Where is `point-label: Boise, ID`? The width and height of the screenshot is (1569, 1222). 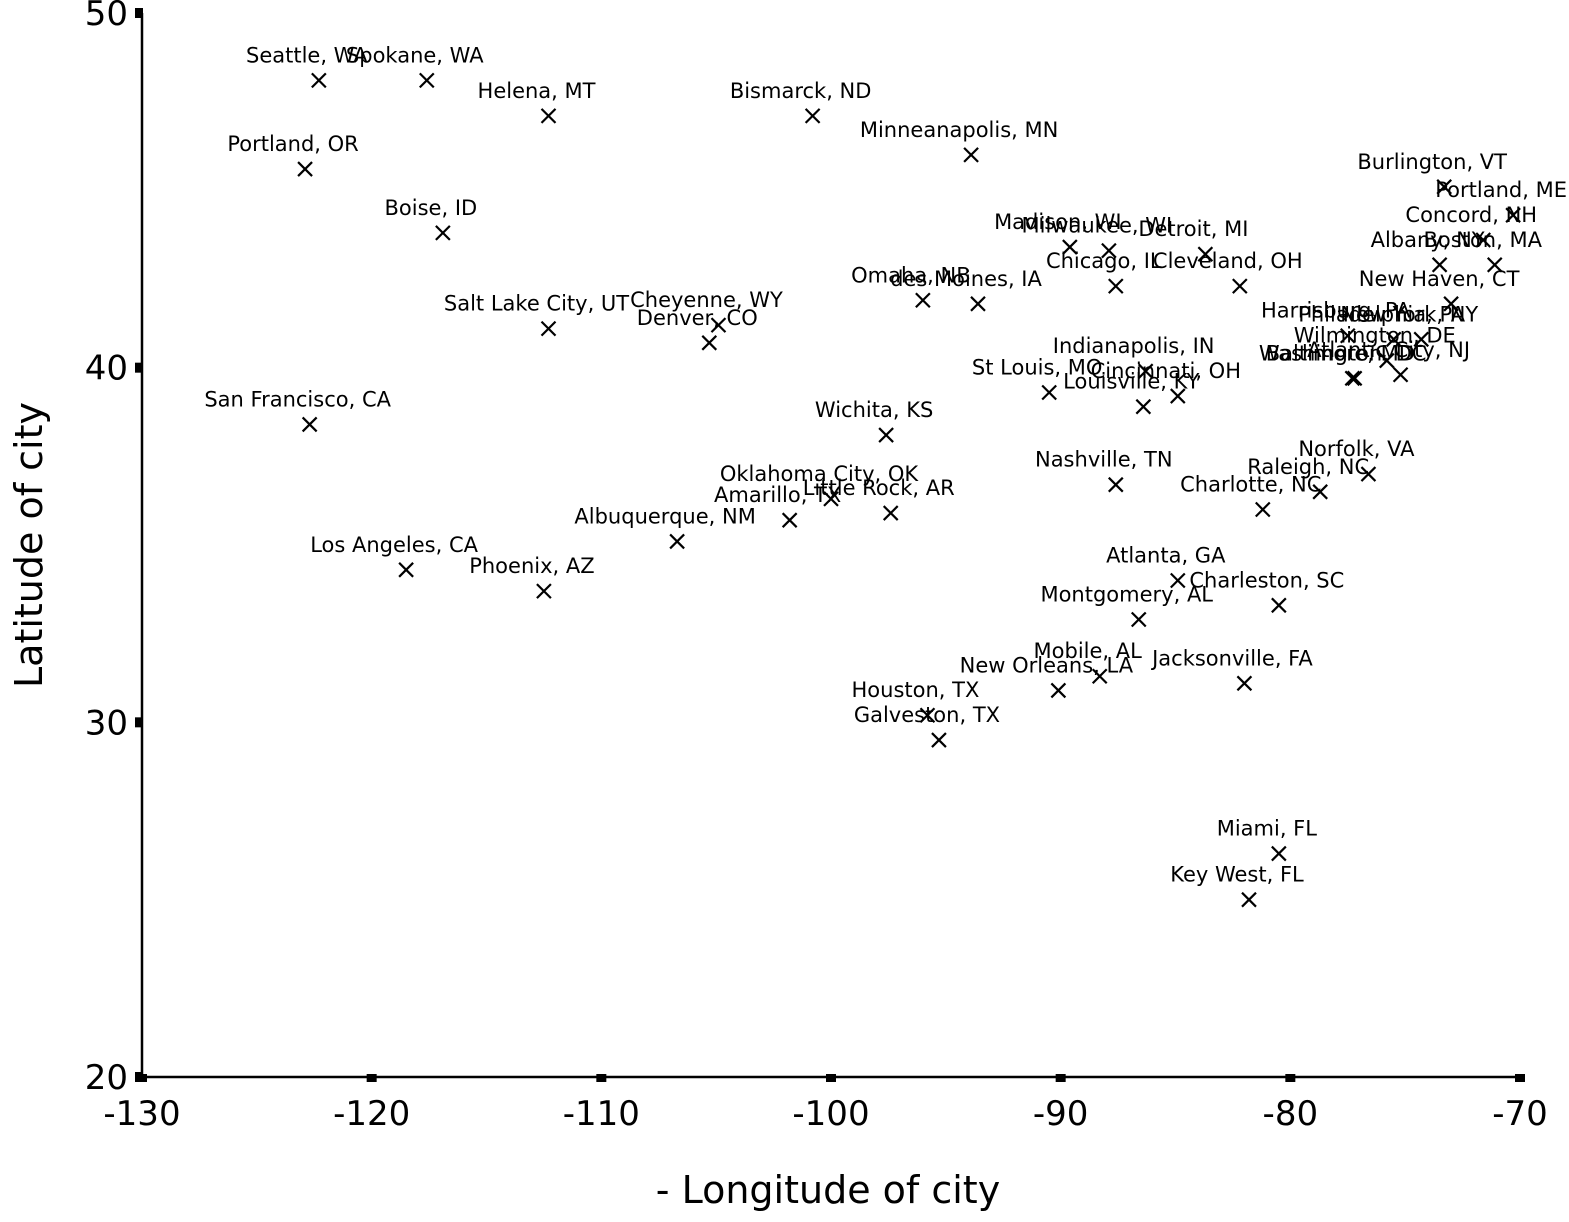
point-label: Boise, ID is located at coordinates (431, 208).